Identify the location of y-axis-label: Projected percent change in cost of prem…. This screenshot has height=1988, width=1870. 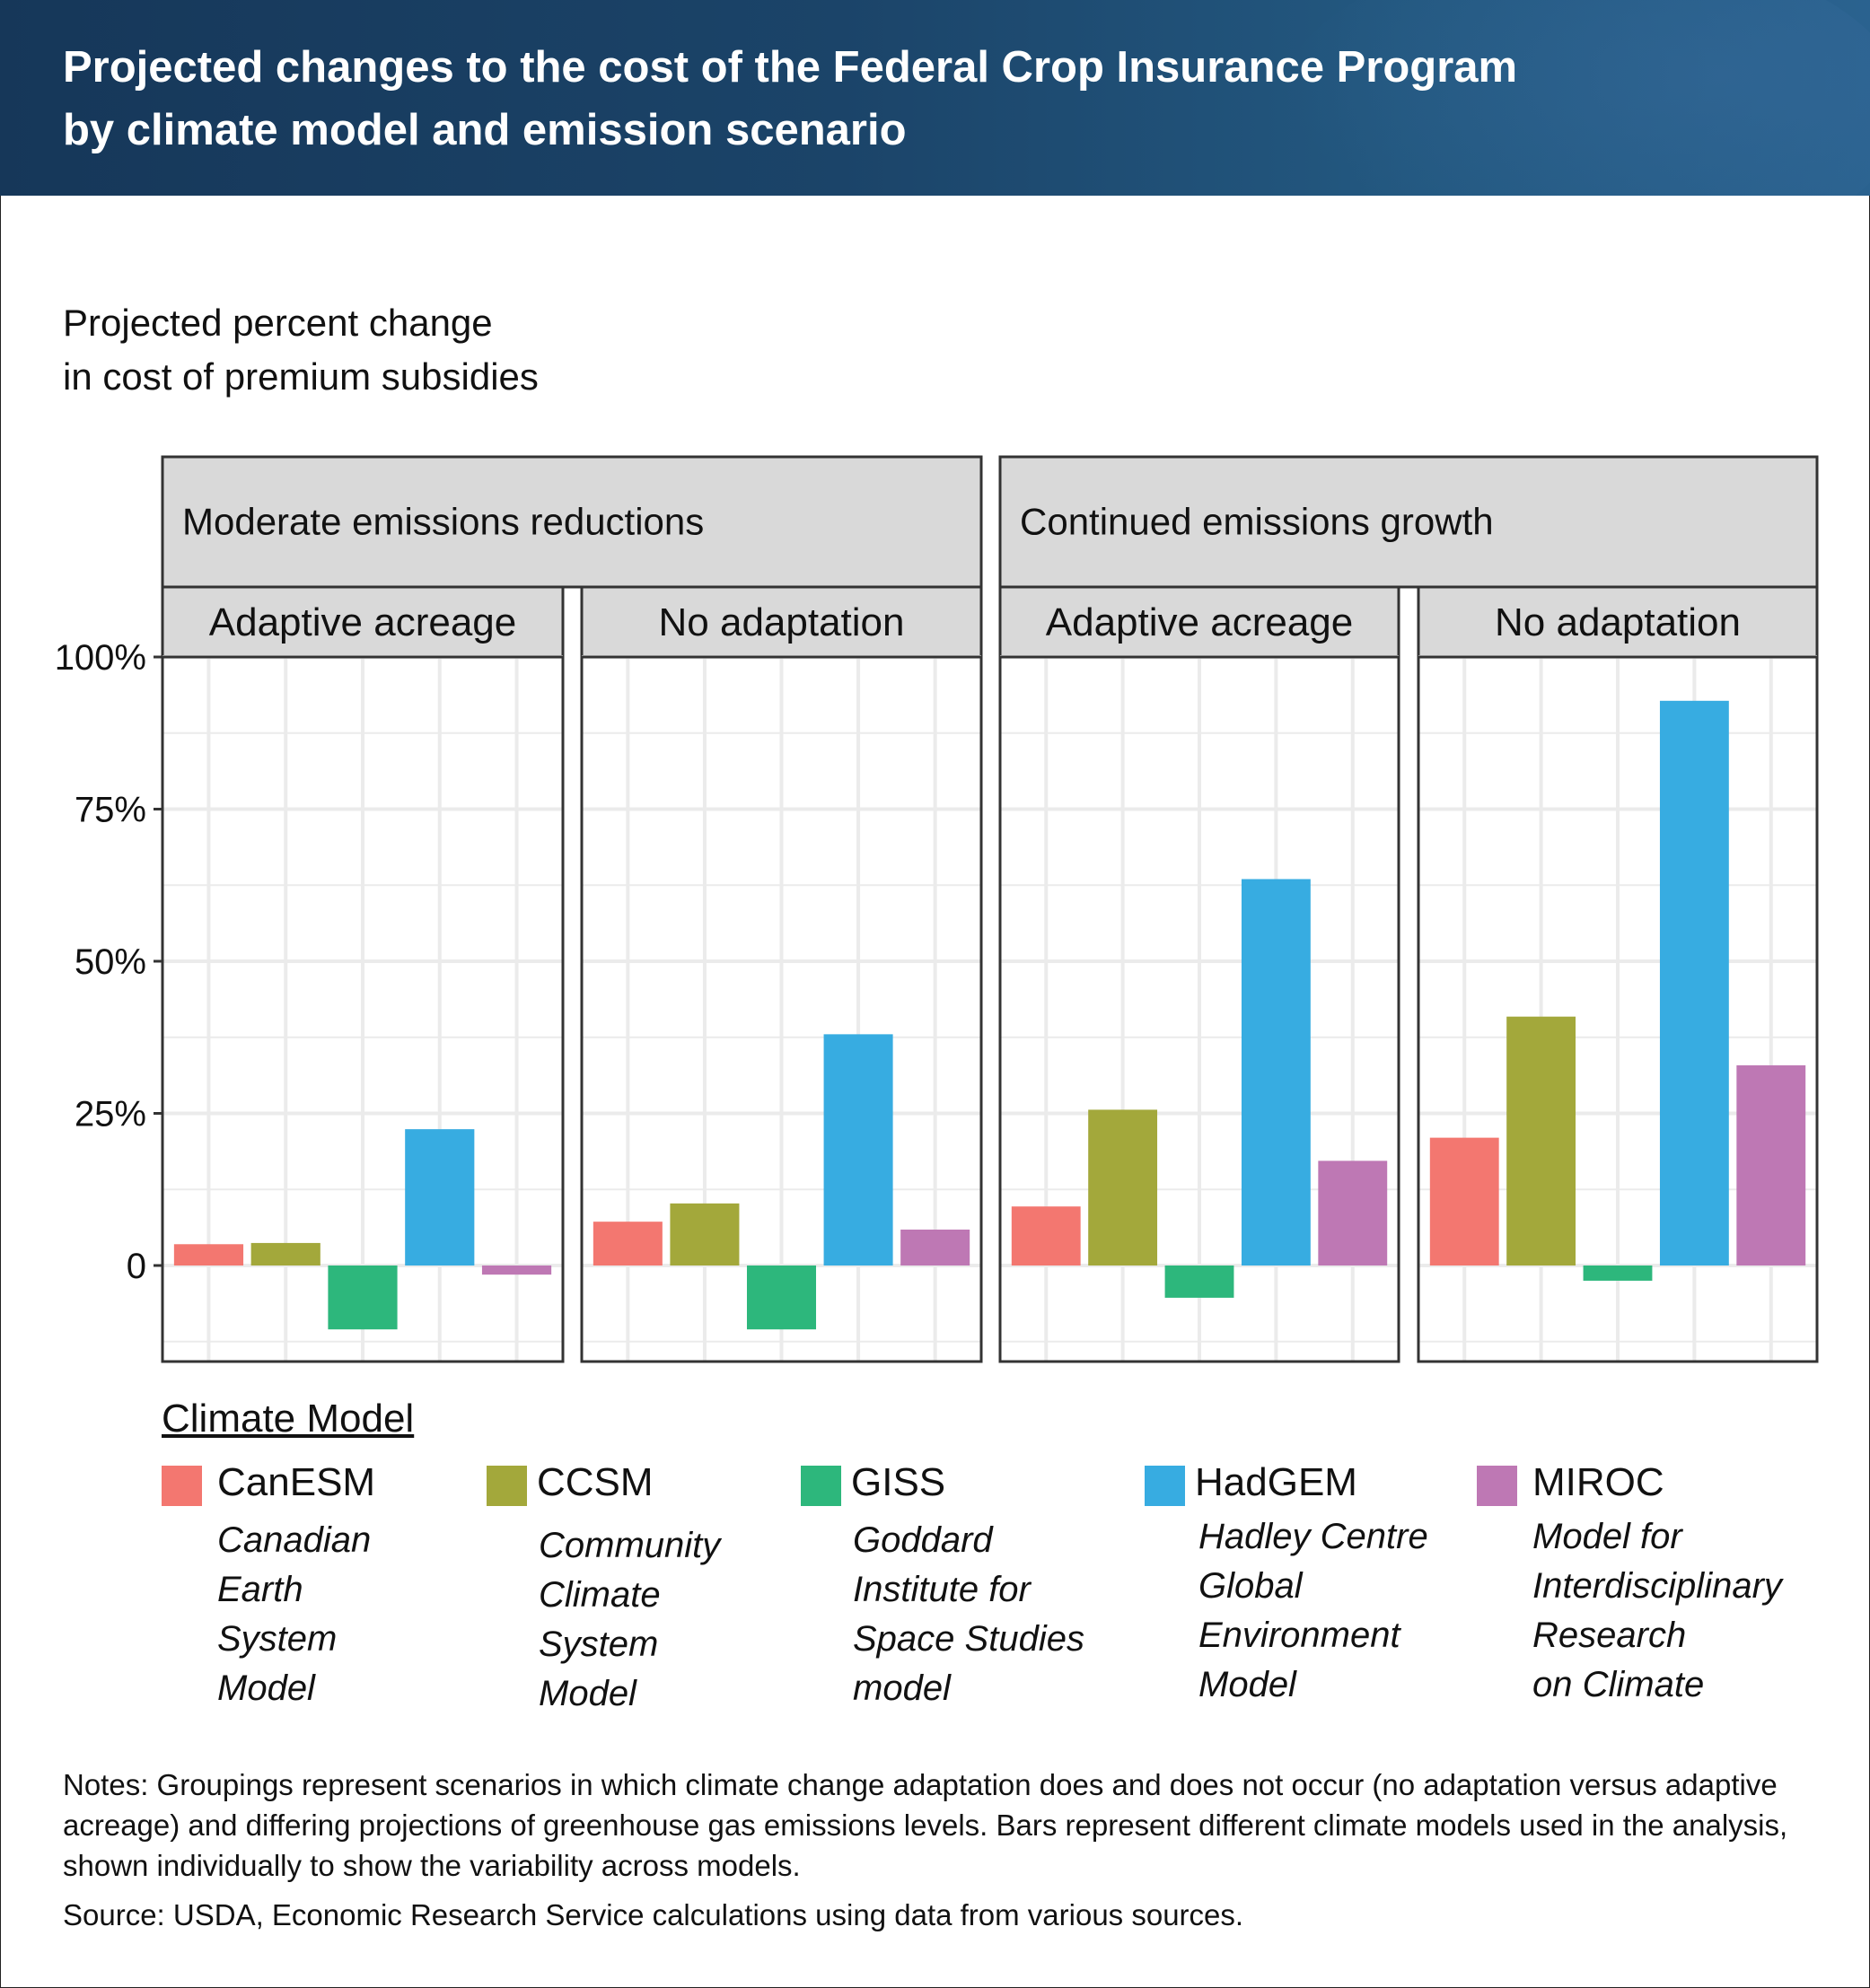
(301, 350).